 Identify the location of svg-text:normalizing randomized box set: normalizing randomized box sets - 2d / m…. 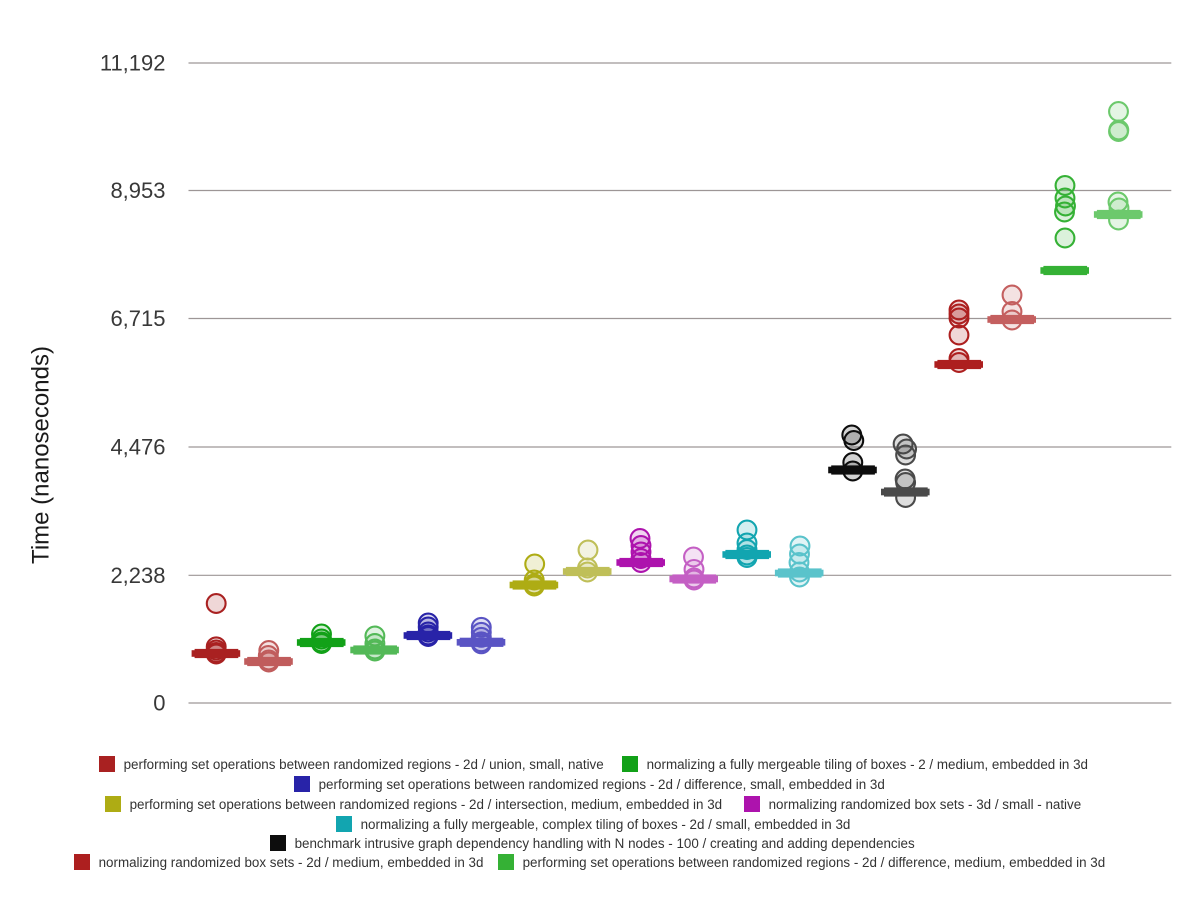
(291, 862).